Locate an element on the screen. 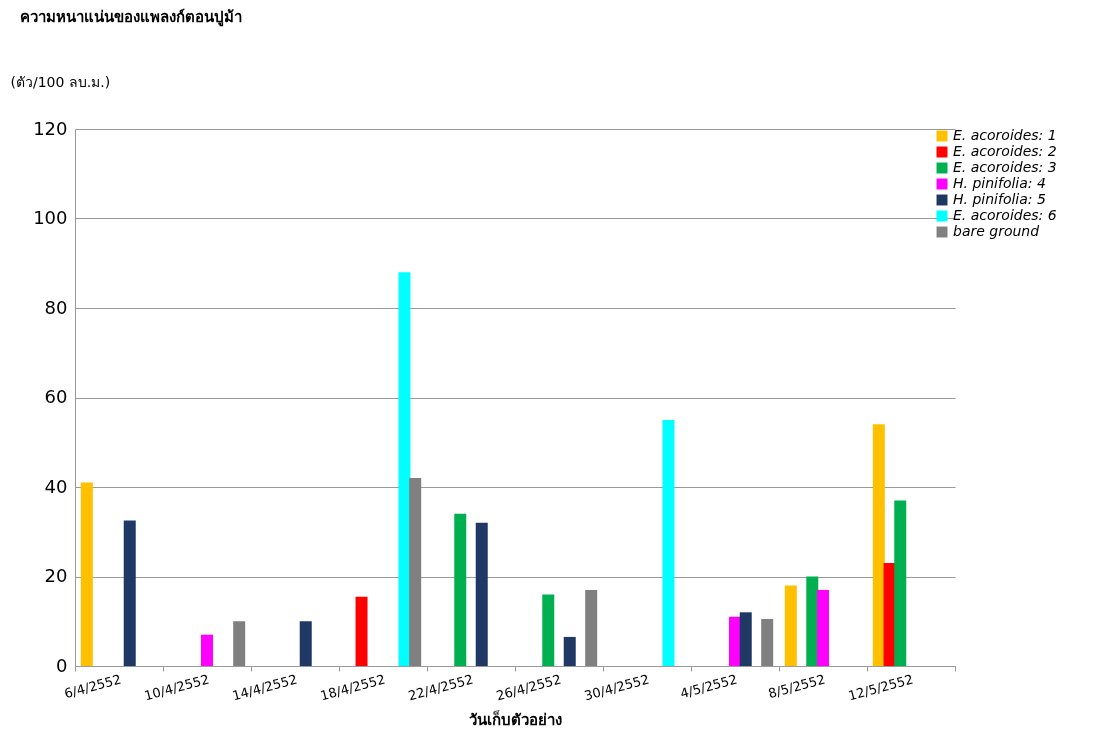 The height and width of the screenshot is (745, 1116). y-tick-label: 80 is located at coordinates (56, 307).